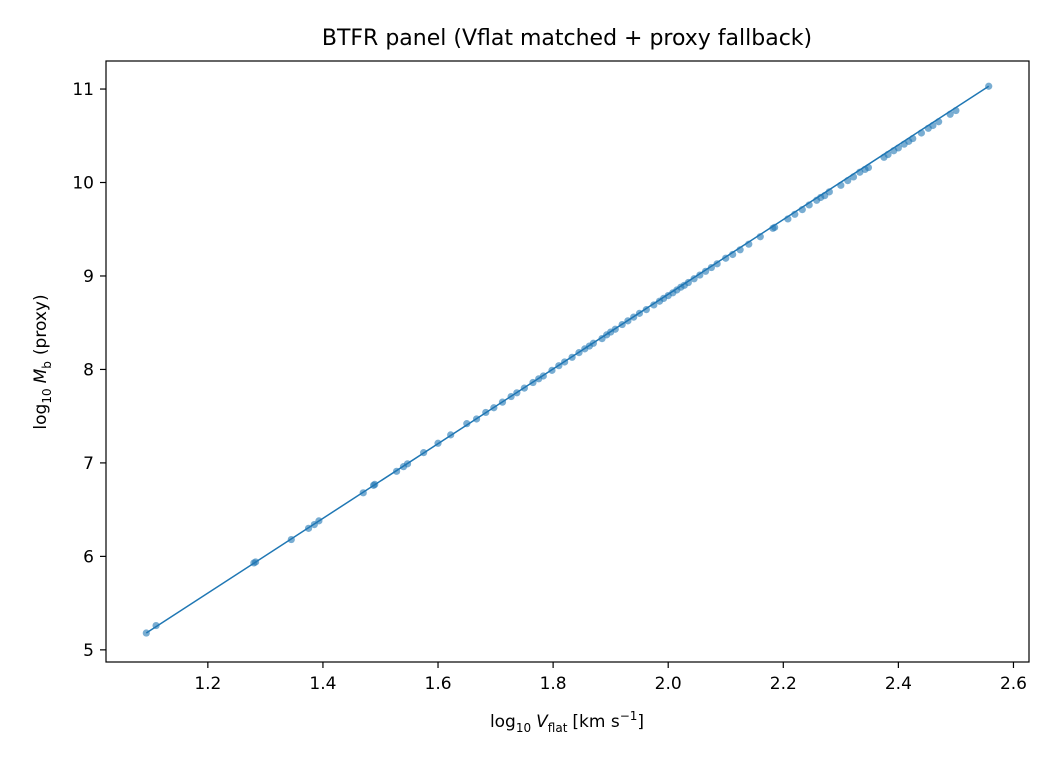 The image size is (1056, 768). What do you see at coordinates (438, 684) in the screenshot?
I see `x-tick-label: 1.6` at bounding box center [438, 684].